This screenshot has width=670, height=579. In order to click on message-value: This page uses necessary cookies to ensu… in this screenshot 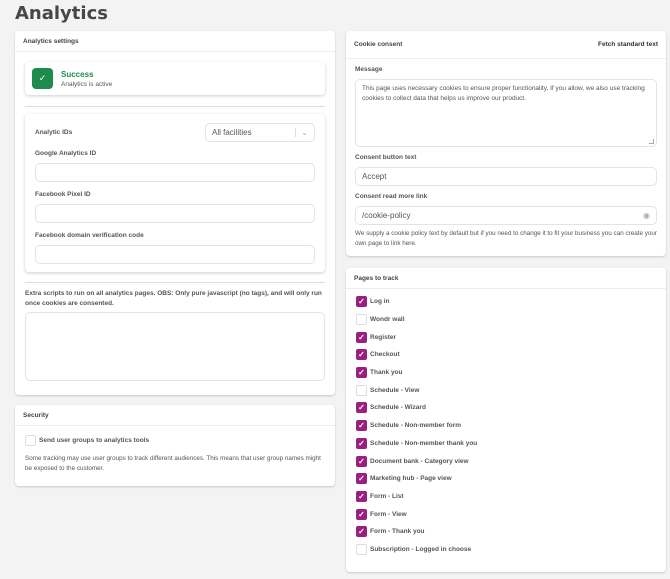, I will do `click(503, 93)`.